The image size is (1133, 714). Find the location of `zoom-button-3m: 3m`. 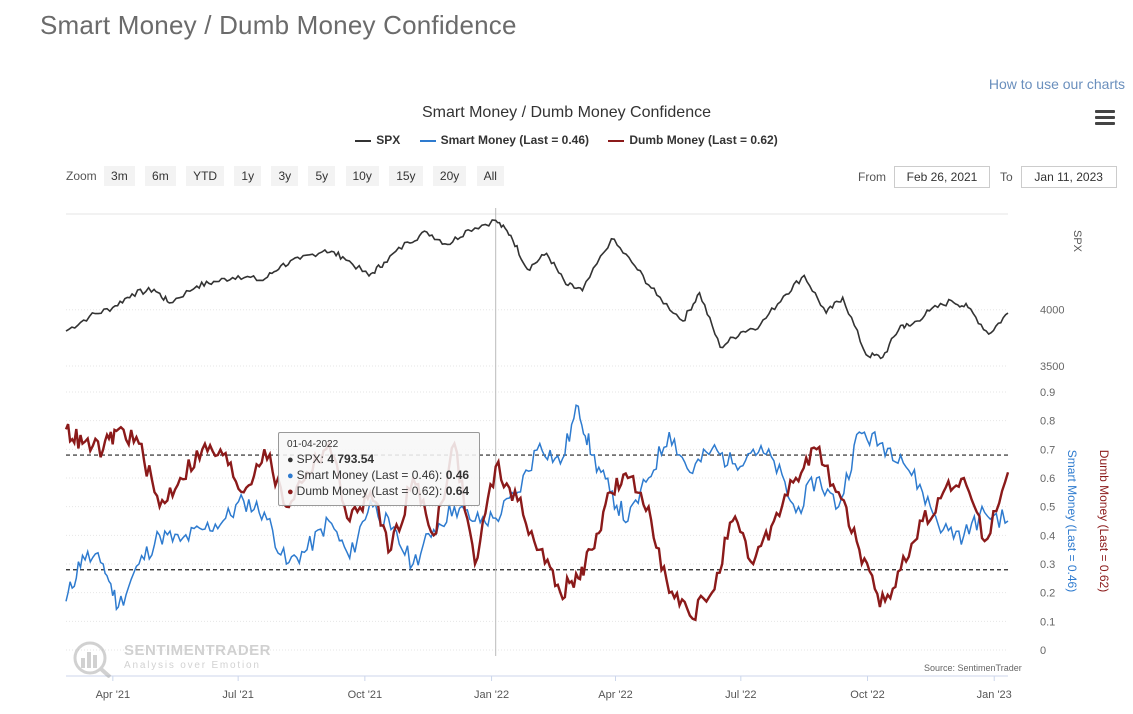

zoom-button-3m: 3m is located at coordinates (119, 176).